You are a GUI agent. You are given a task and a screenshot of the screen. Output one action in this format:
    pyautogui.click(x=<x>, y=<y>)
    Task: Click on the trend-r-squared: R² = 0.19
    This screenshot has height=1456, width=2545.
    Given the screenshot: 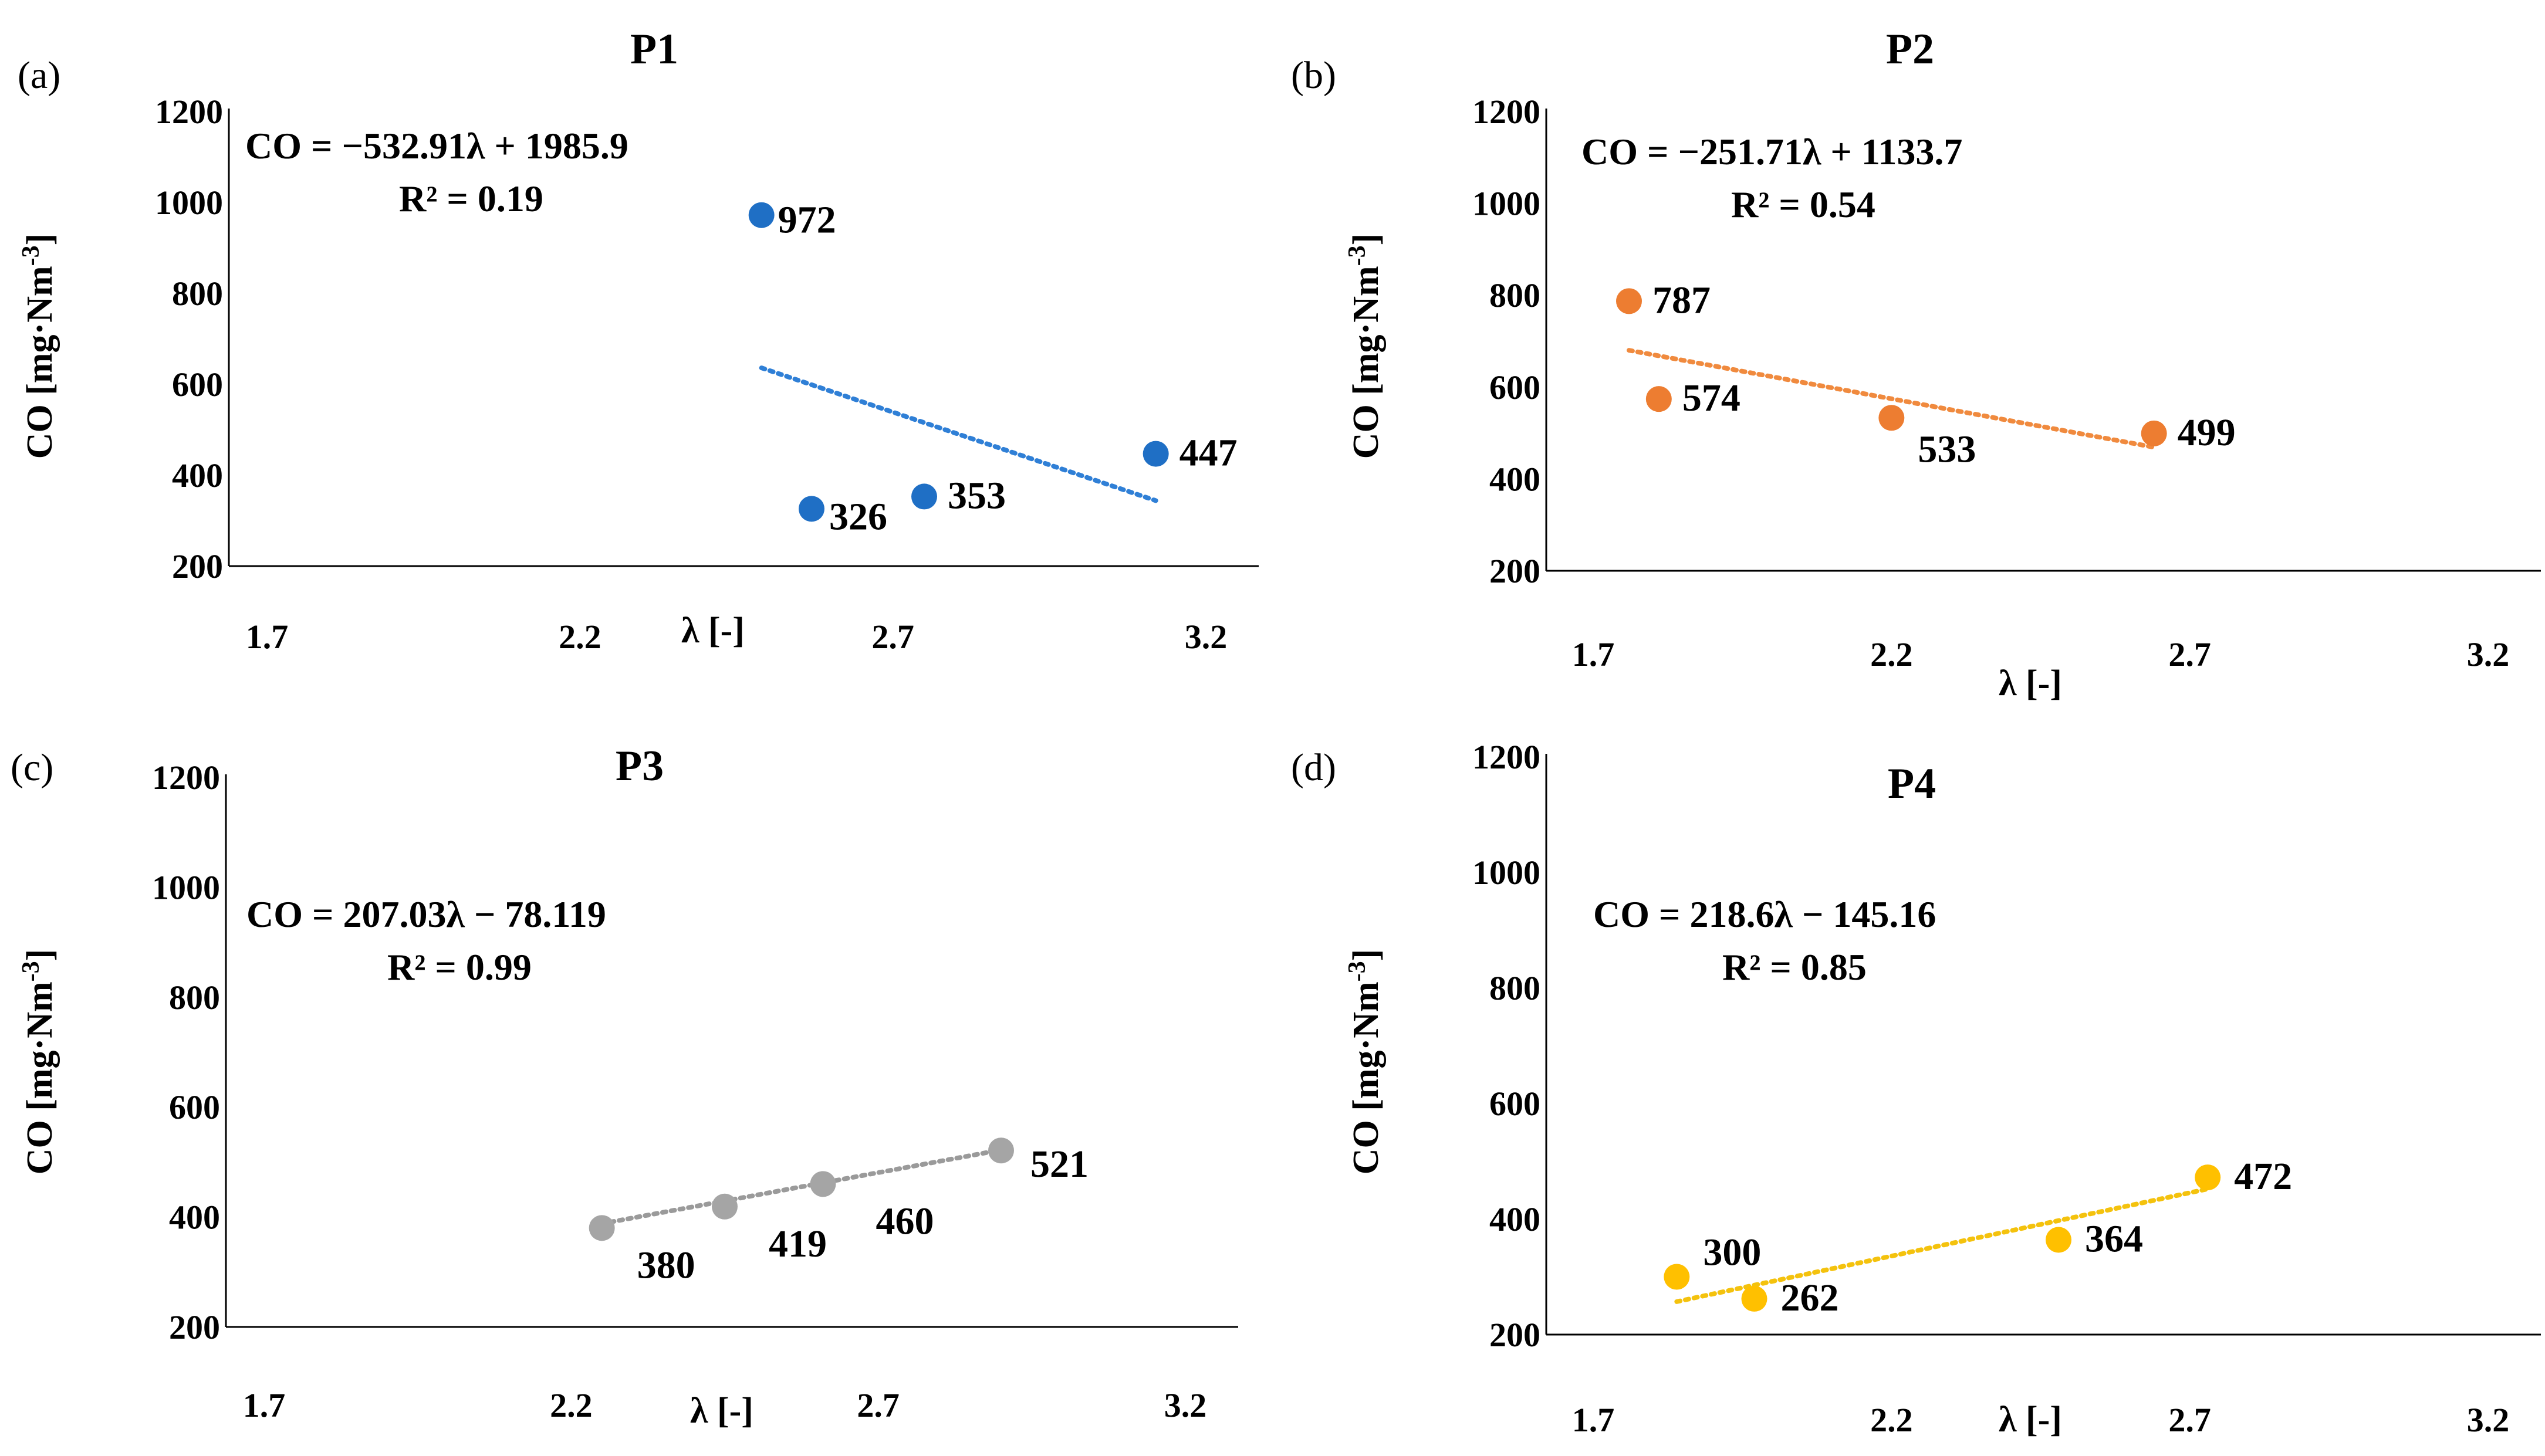 What is the action you would take?
    pyautogui.click(x=471, y=198)
    